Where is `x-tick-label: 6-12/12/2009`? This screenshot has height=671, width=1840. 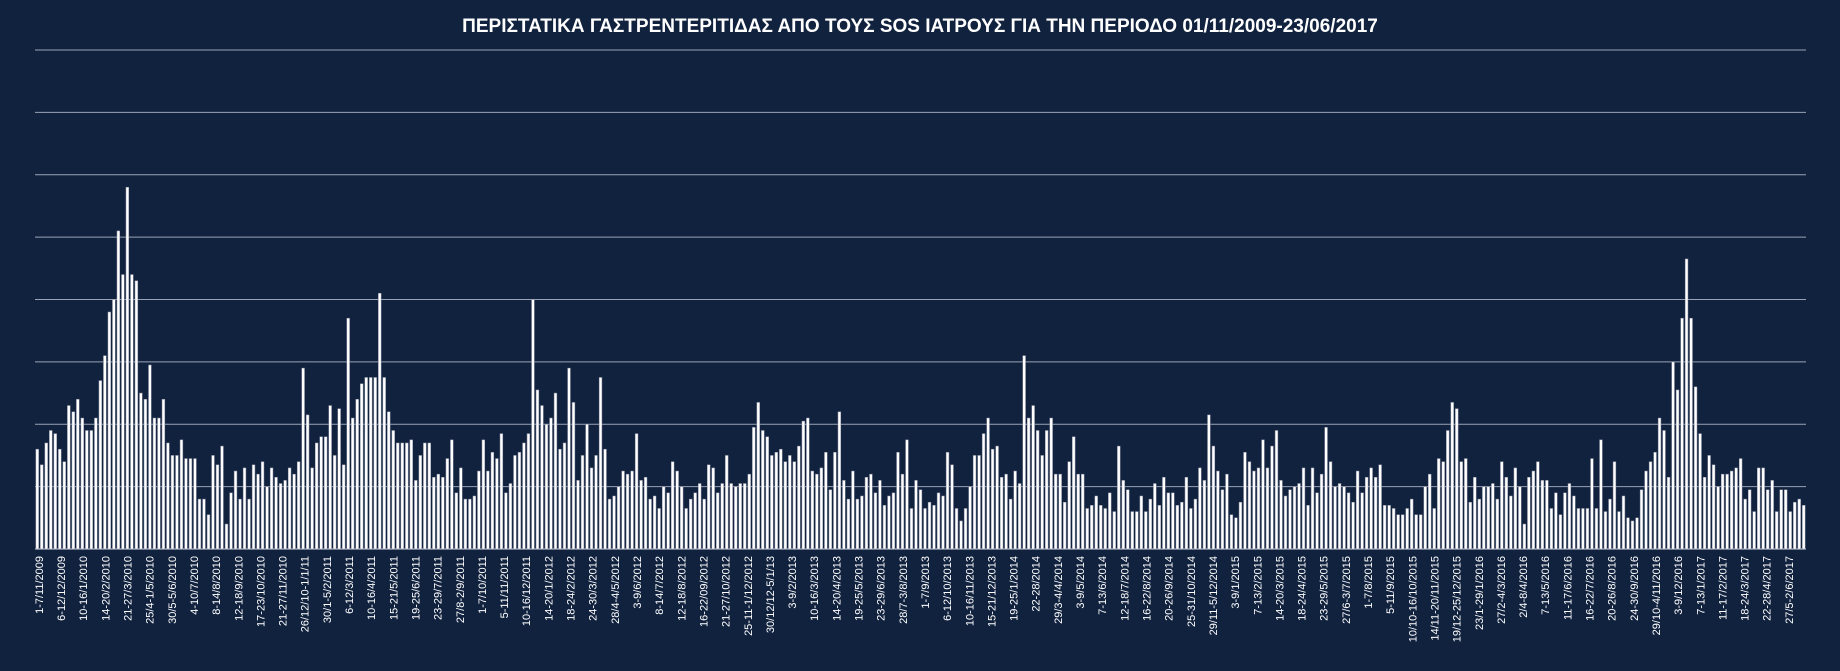
x-tick-label: 6-12/12/2009 is located at coordinates (62, 588).